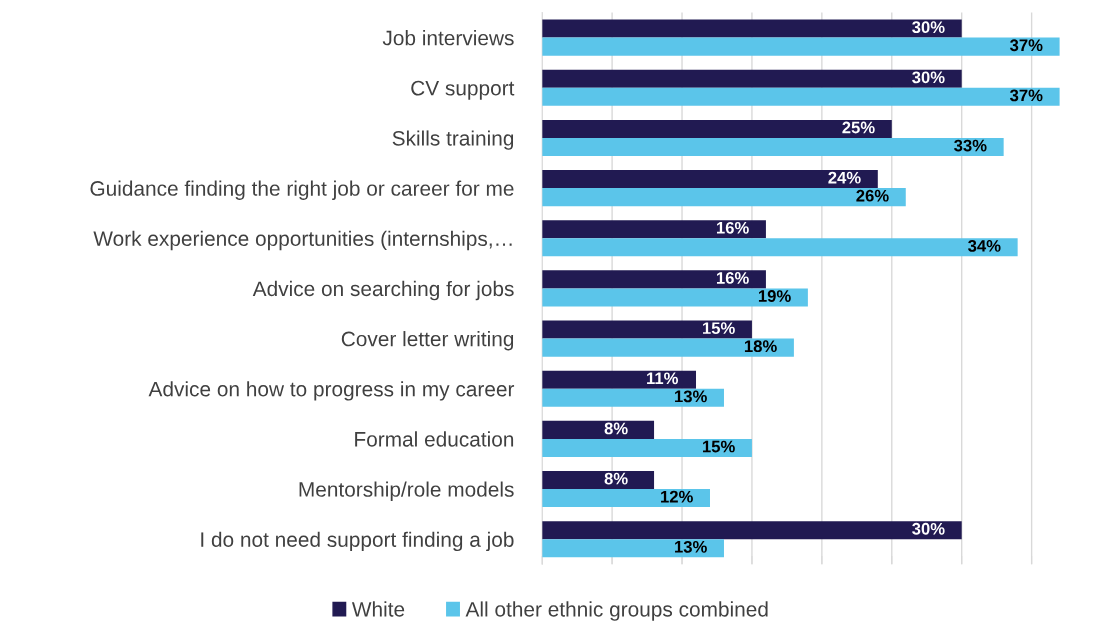 The height and width of the screenshot is (627, 1102). What do you see at coordinates (453, 140) in the screenshot?
I see `y-tick-label: Skills training` at bounding box center [453, 140].